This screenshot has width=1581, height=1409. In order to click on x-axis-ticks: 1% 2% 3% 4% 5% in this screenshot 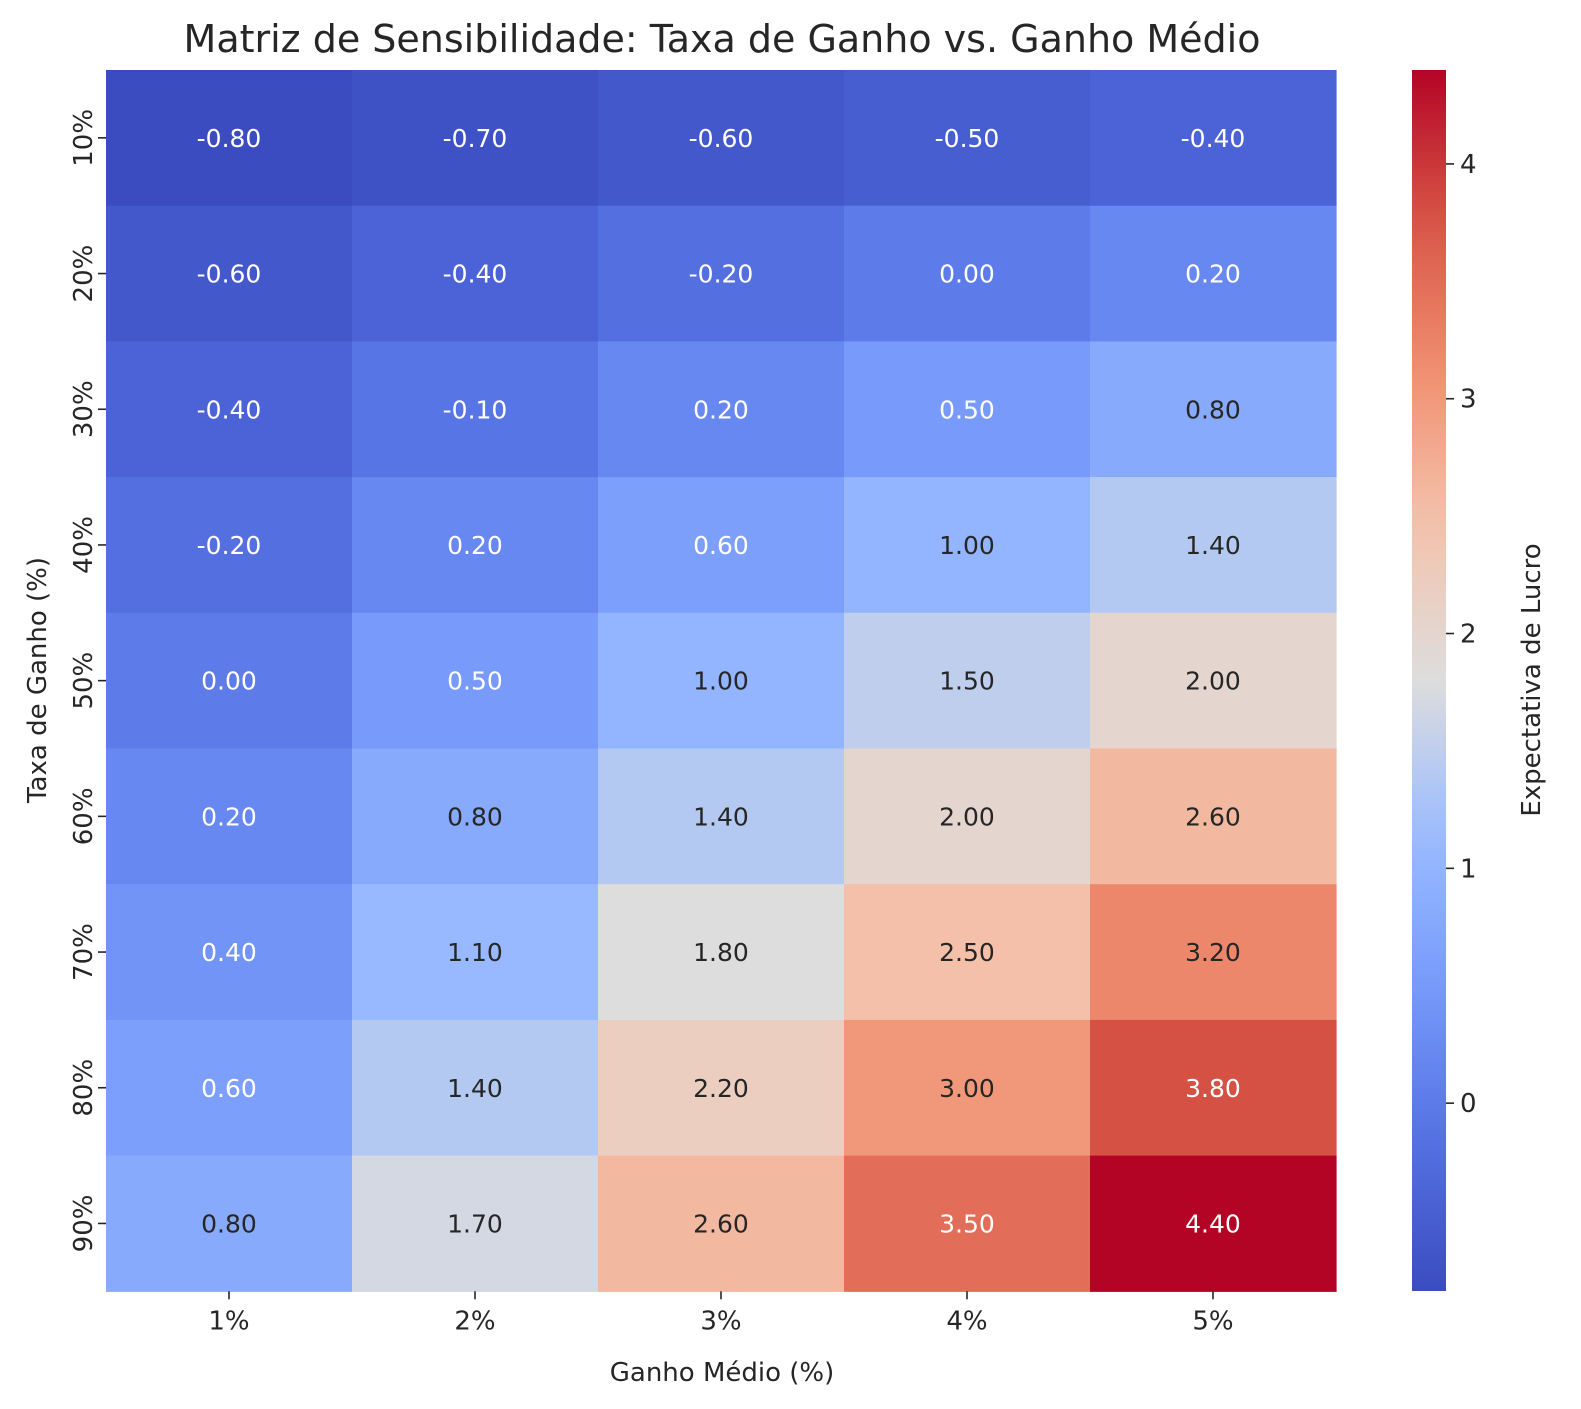, I will do `click(721, 1313)`.